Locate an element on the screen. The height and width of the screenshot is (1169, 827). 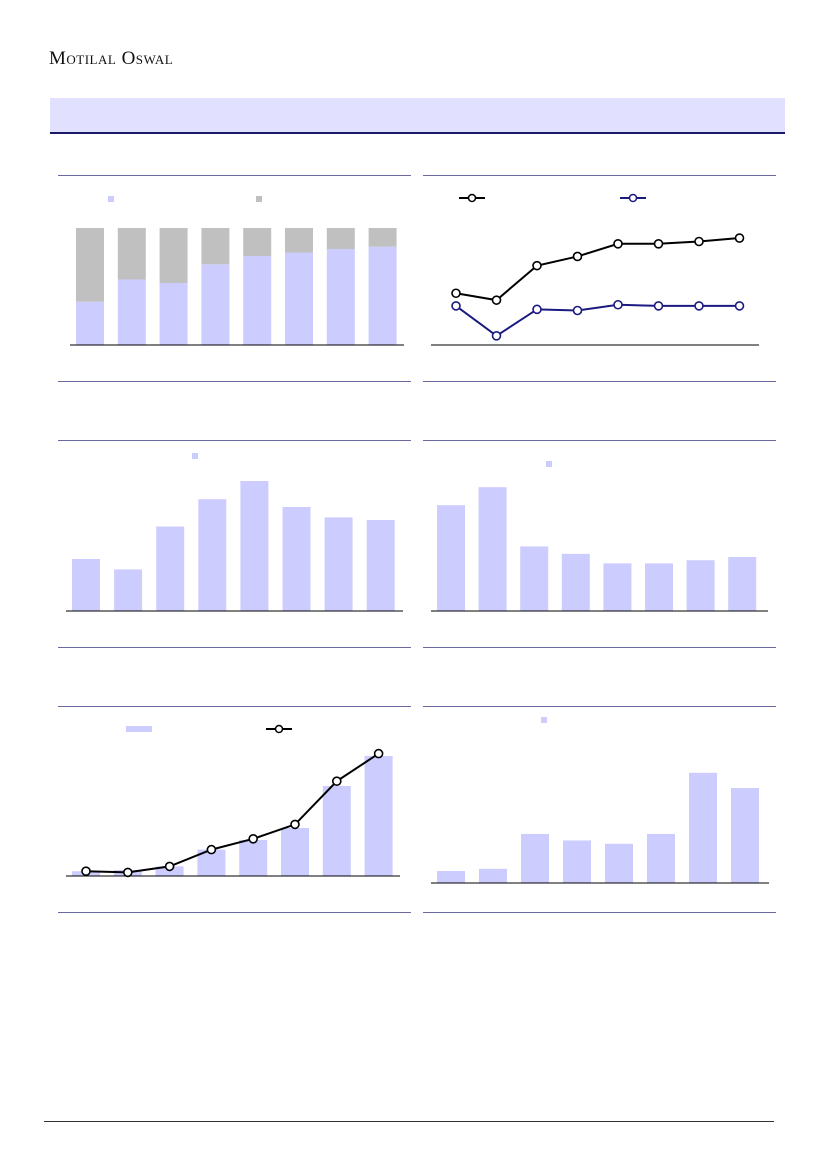
rule-left-3-top is located at coordinates (234, 706).